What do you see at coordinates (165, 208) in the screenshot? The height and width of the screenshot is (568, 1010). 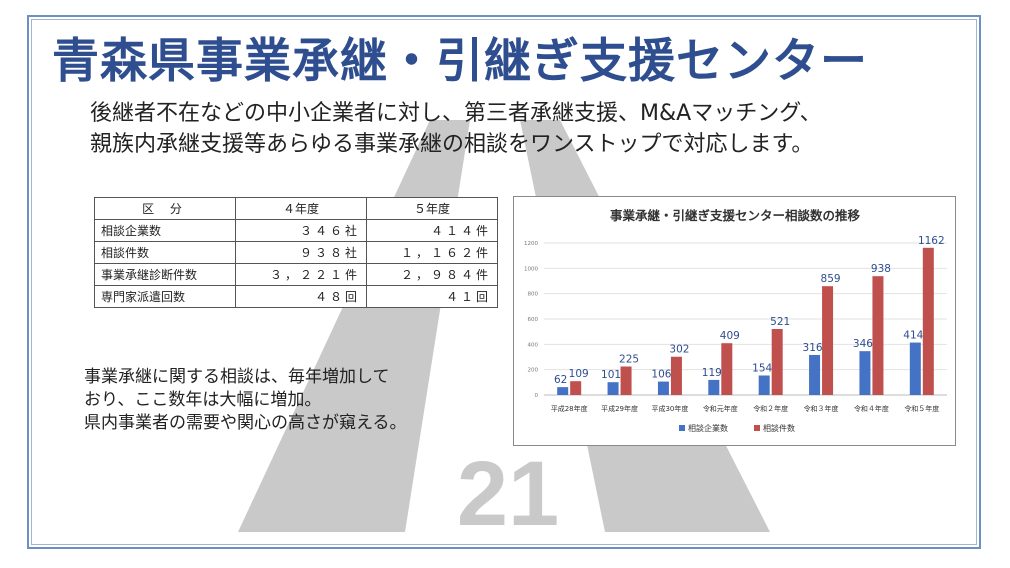 I see `table-header-category: 区 分` at bounding box center [165, 208].